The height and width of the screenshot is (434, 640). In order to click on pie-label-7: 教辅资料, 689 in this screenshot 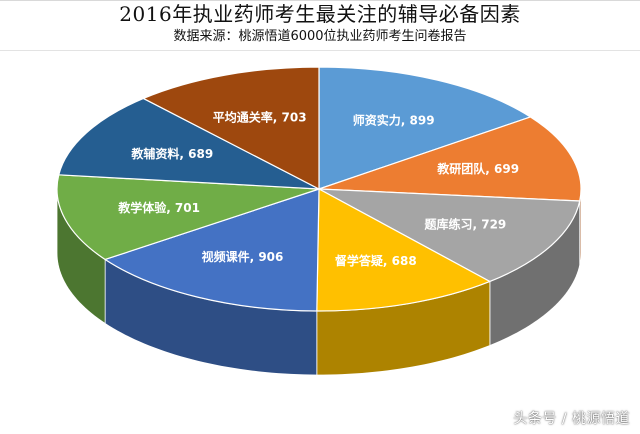, I will do `click(171, 153)`.